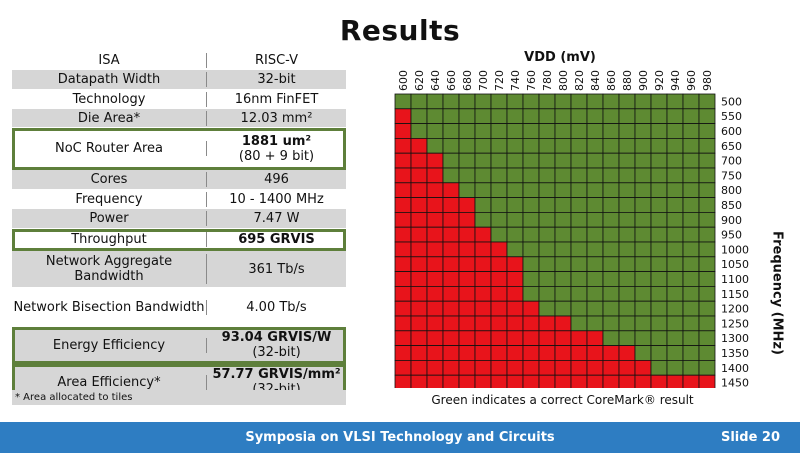  Describe the element at coordinates (731, 161) in the screenshot. I see `y-tick-label: 700` at that location.